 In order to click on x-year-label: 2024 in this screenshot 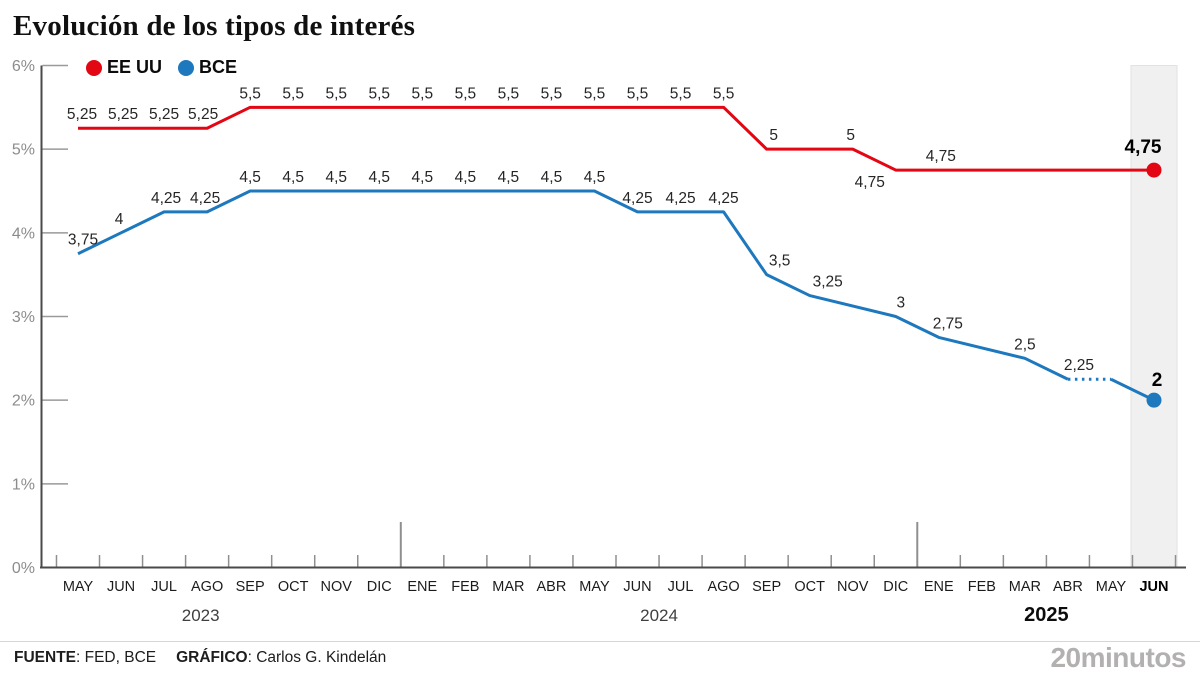, I will do `click(659, 615)`.